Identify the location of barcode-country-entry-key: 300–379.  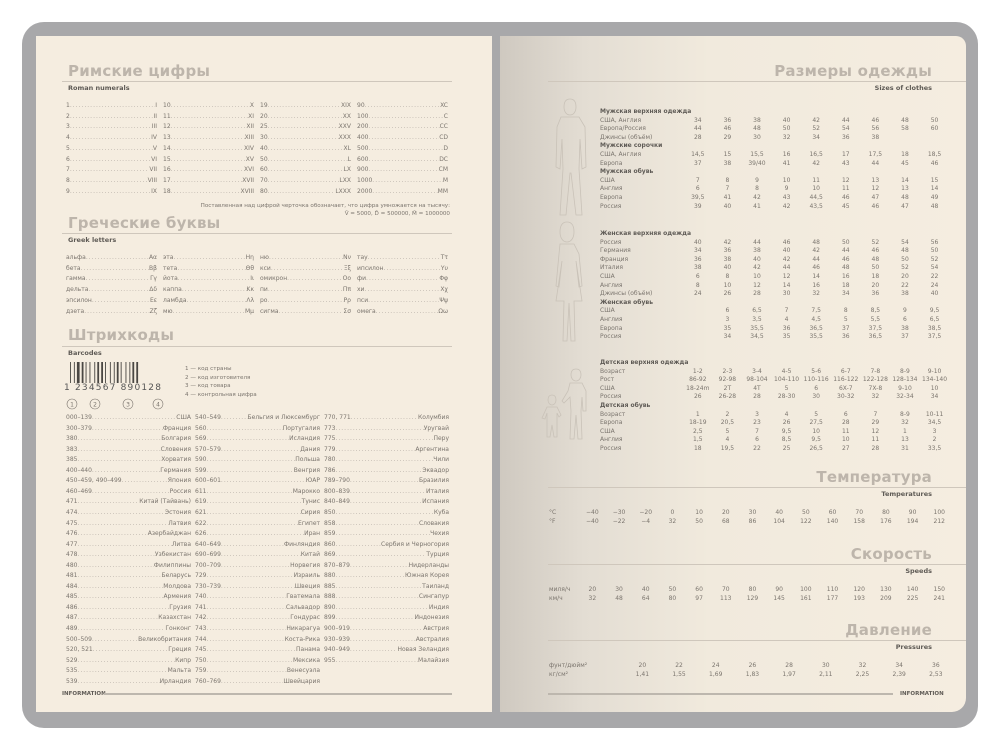
(79, 428).